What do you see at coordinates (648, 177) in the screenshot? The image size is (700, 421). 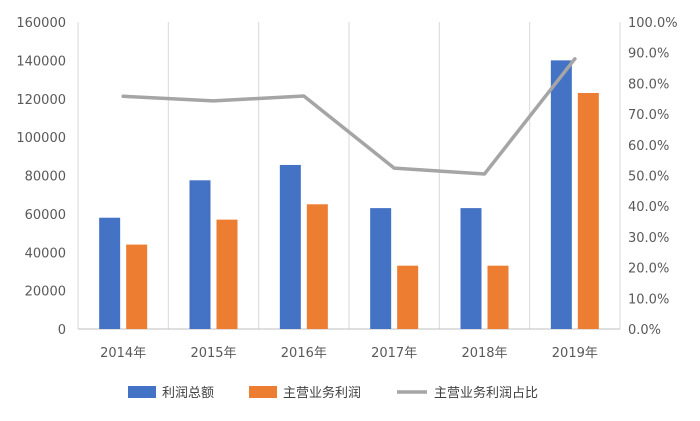 I see `y-right-tick-label: 50.0%` at bounding box center [648, 177].